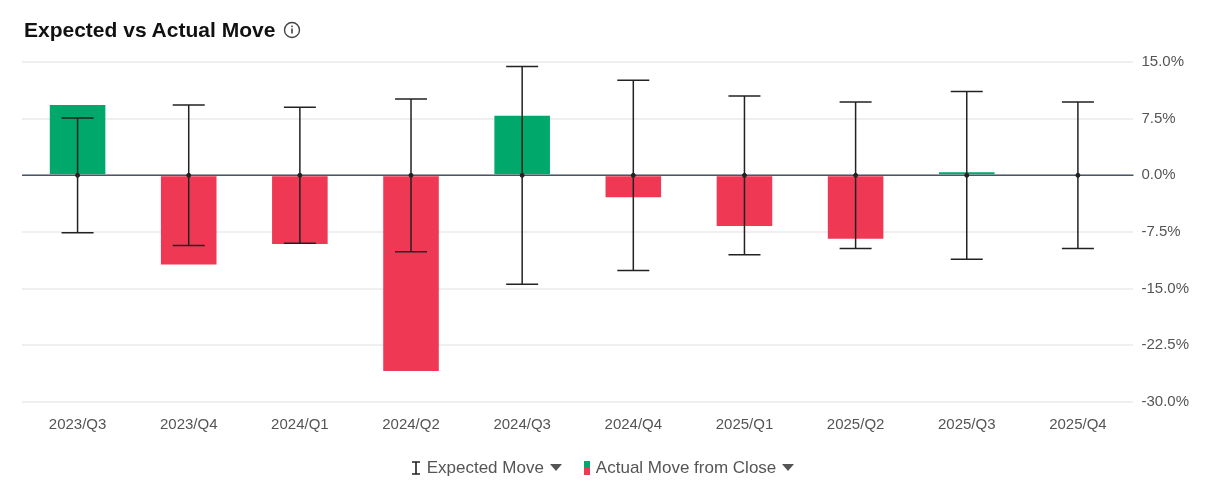 This screenshot has height=497, width=1205. What do you see at coordinates (411, 424) in the screenshot?
I see `x-tick-label: 2024/Q2` at bounding box center [411, 424].